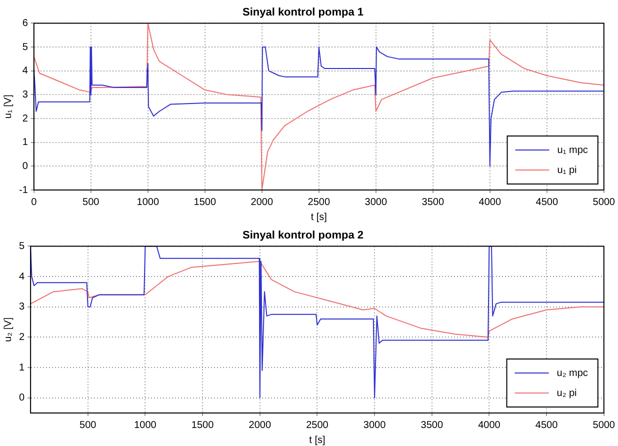 This screenshot has height=446, width=618. I want to click on legend-label: u₁ pi, so click(567, 170).